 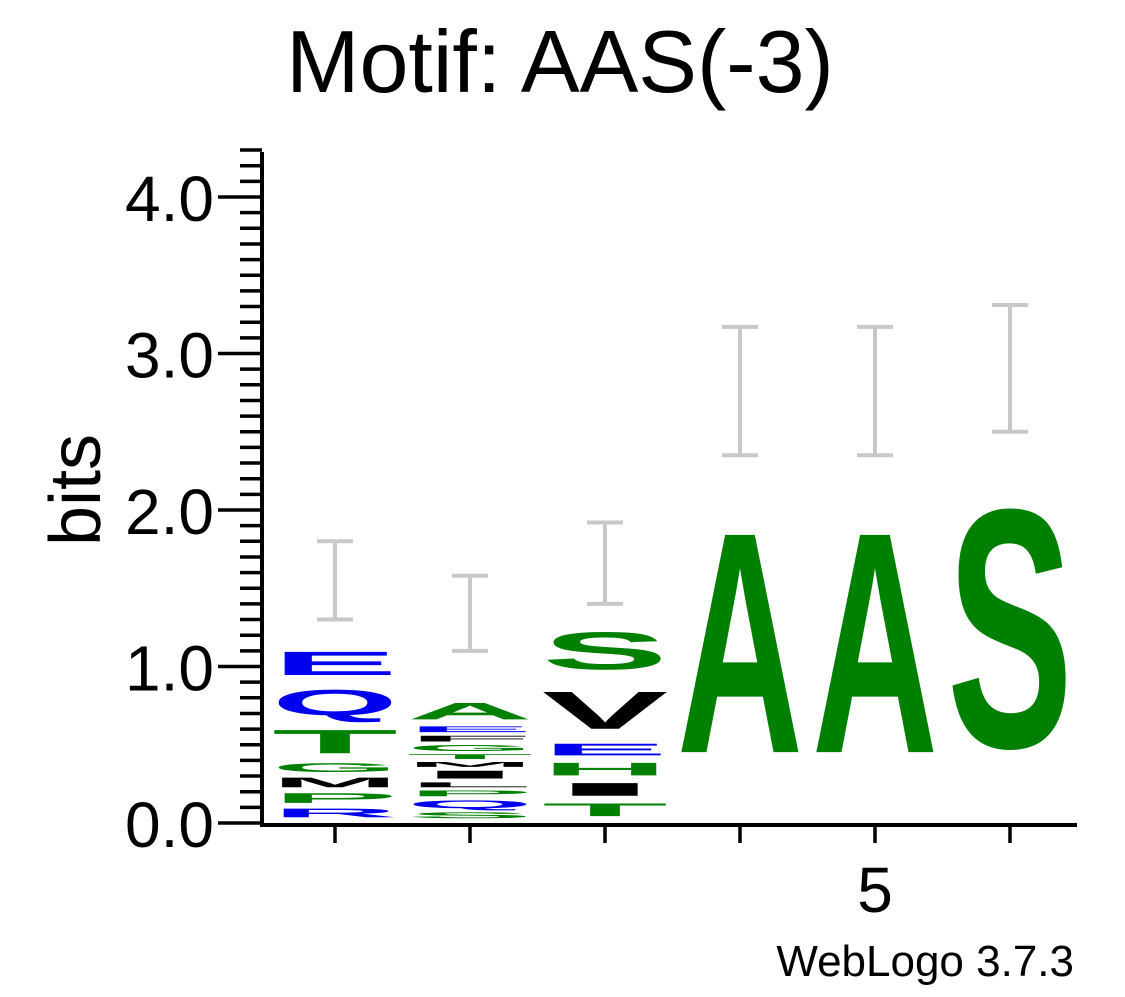 I want to click on logo-letter-h: H, so click(x=605, y=769).